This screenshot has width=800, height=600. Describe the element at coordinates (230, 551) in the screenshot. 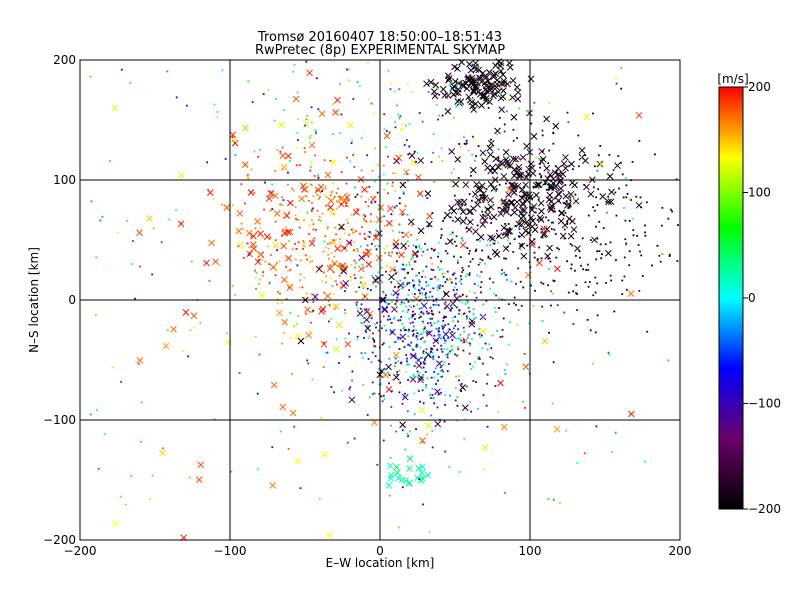

I see `x-tick-label: −100` at that location.